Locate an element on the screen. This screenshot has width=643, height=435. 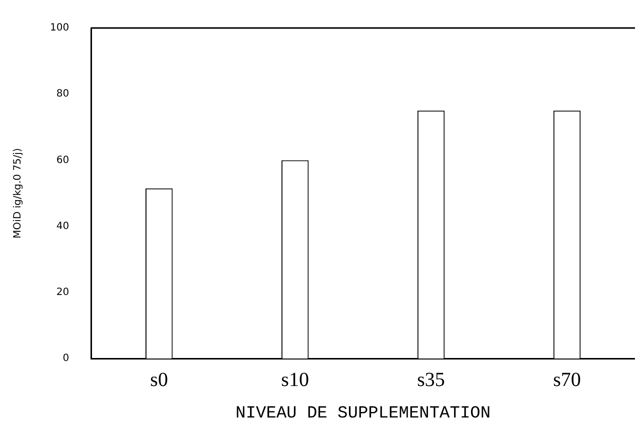
x-tick-label: s35 is located at coordinates (431, 379).